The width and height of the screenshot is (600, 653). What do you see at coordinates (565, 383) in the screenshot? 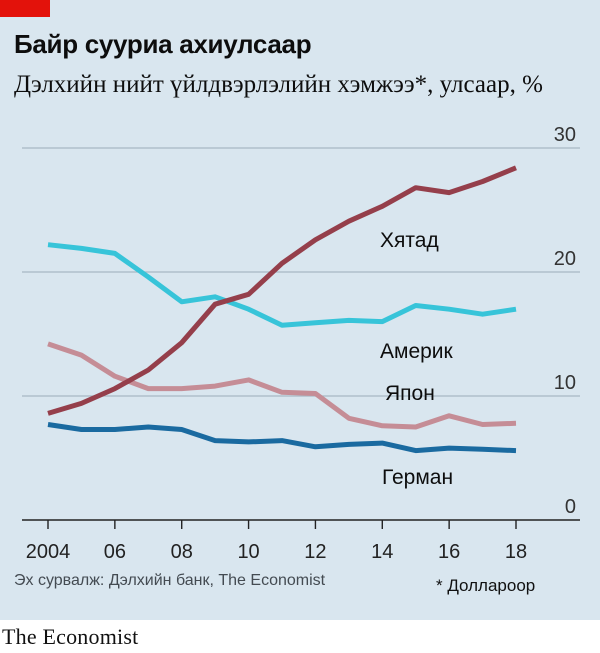
I see `y-tick-label: 10` at bounding box center [565, 383].